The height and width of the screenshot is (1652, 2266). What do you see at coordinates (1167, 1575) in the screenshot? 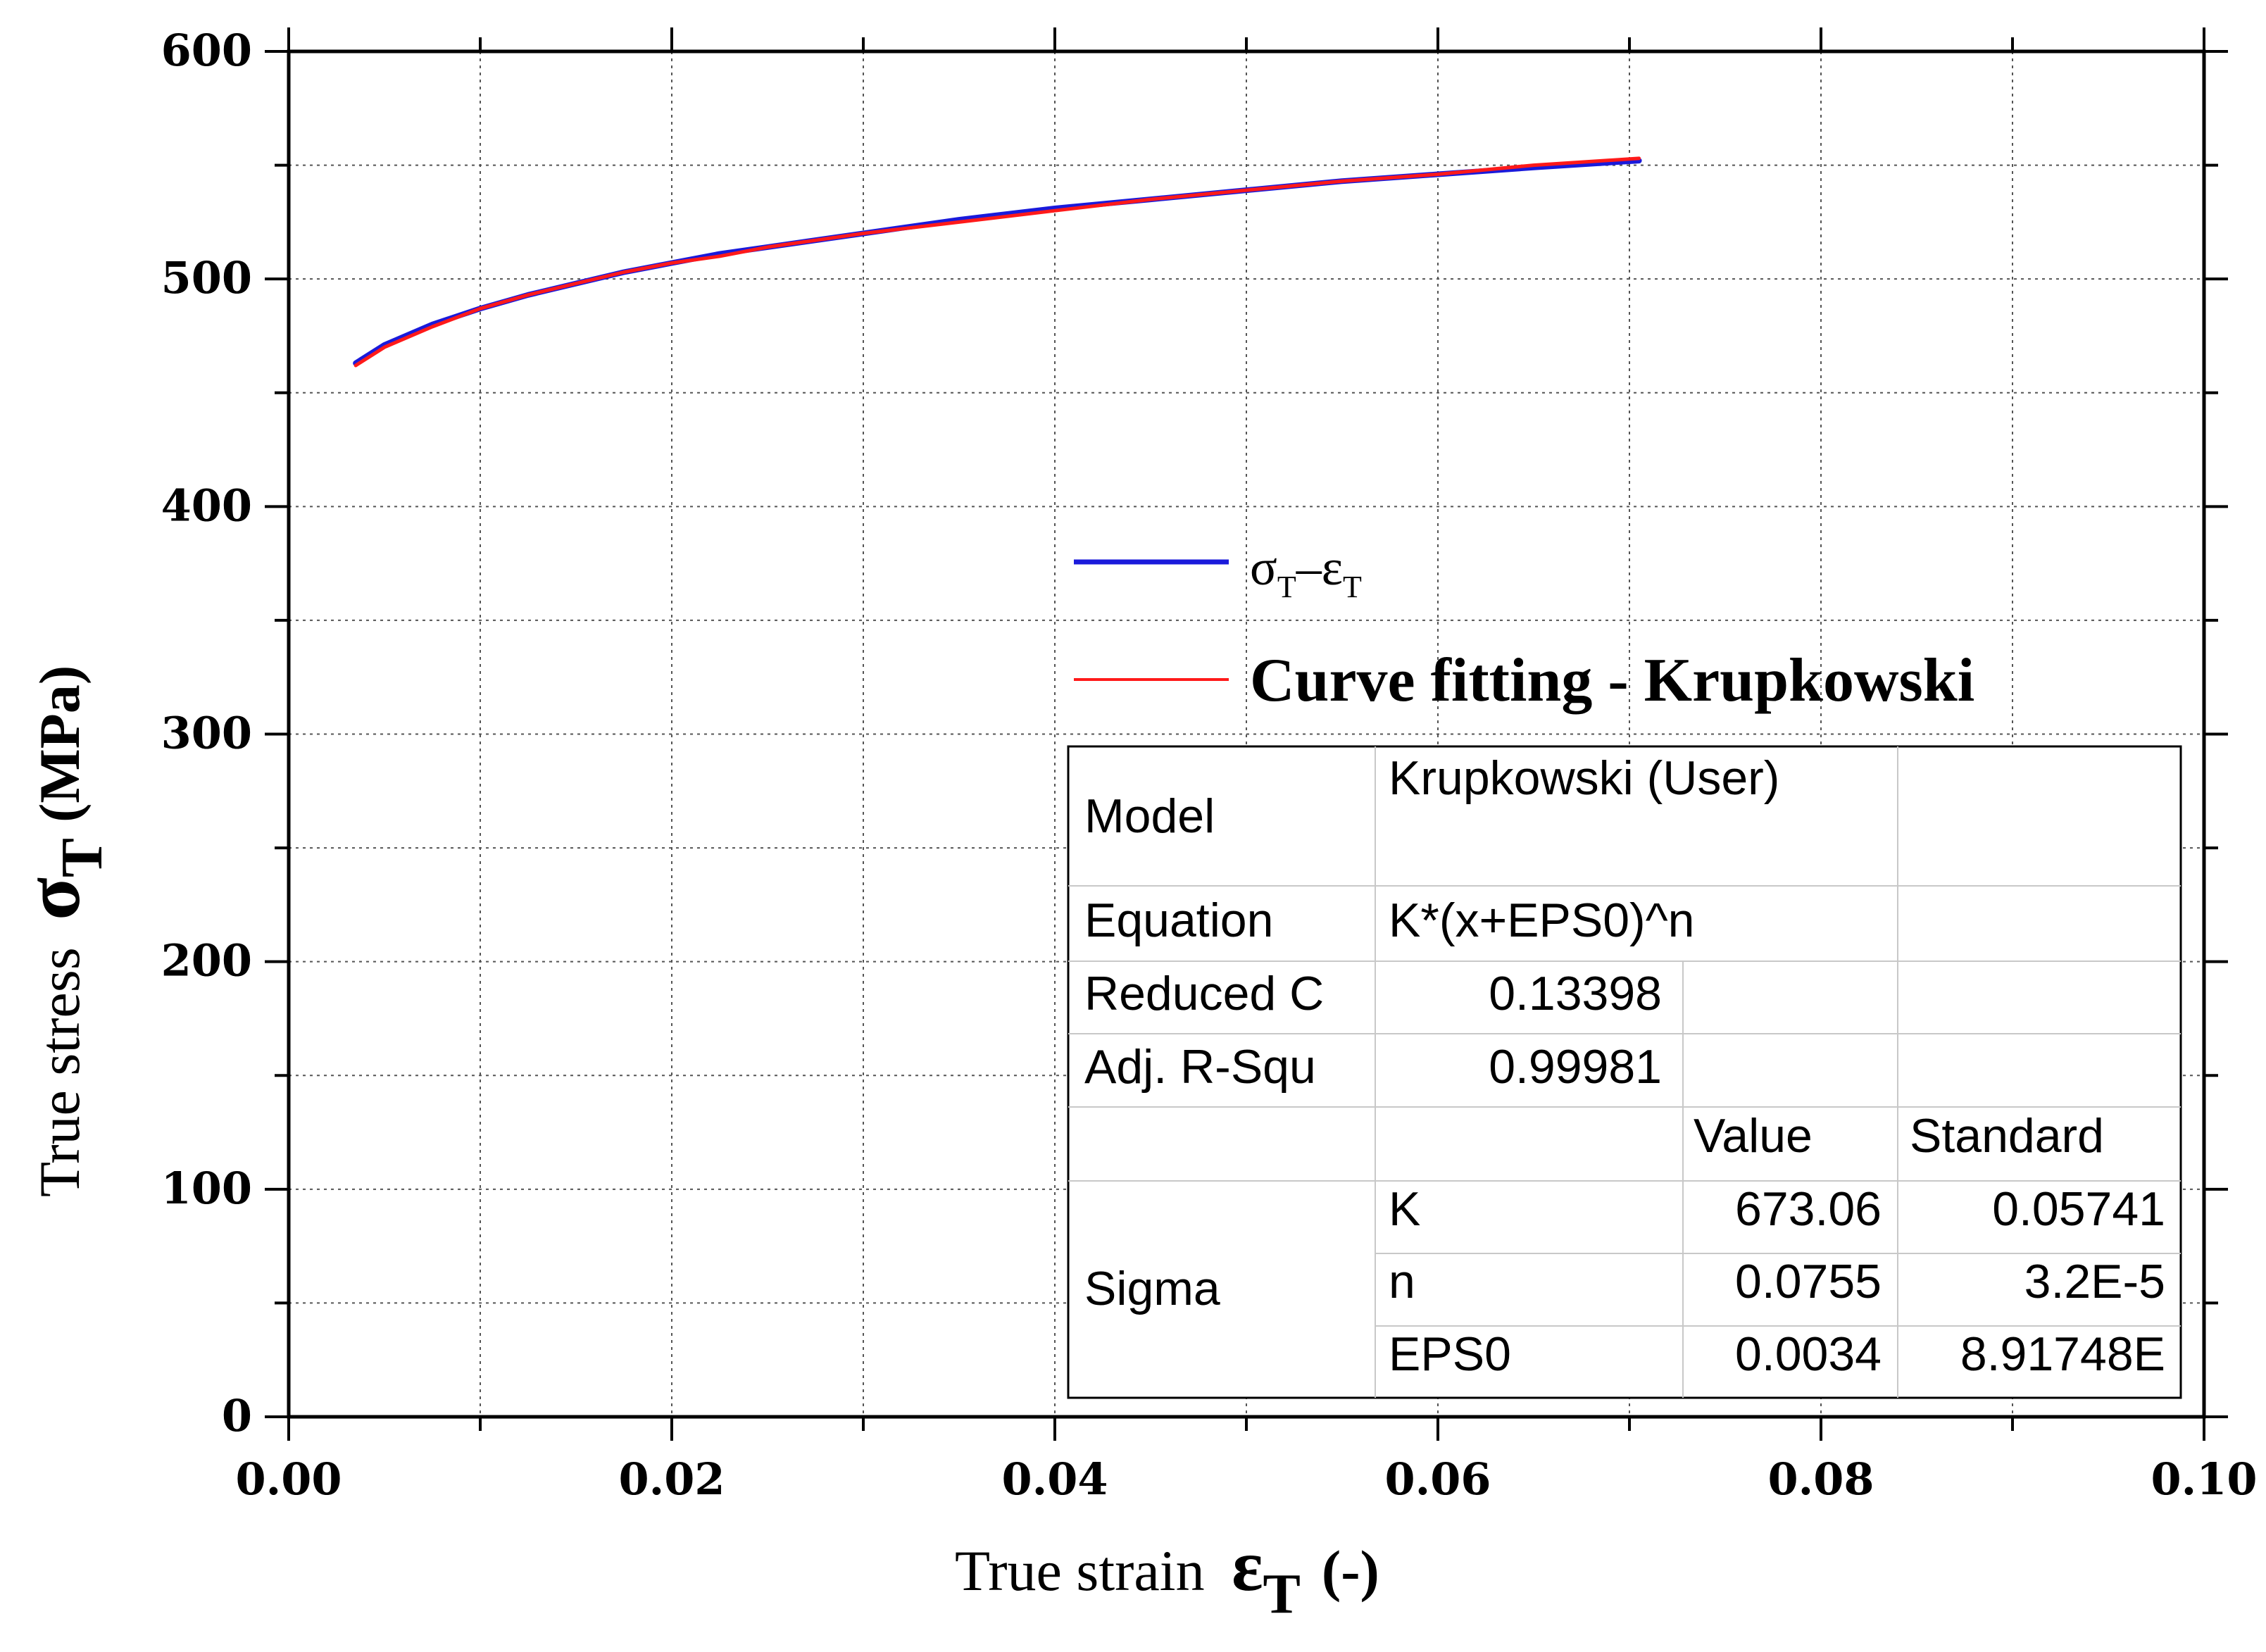
I see `x-axis-title: True strain εT (-)` at bounding box center [1167, 1575].